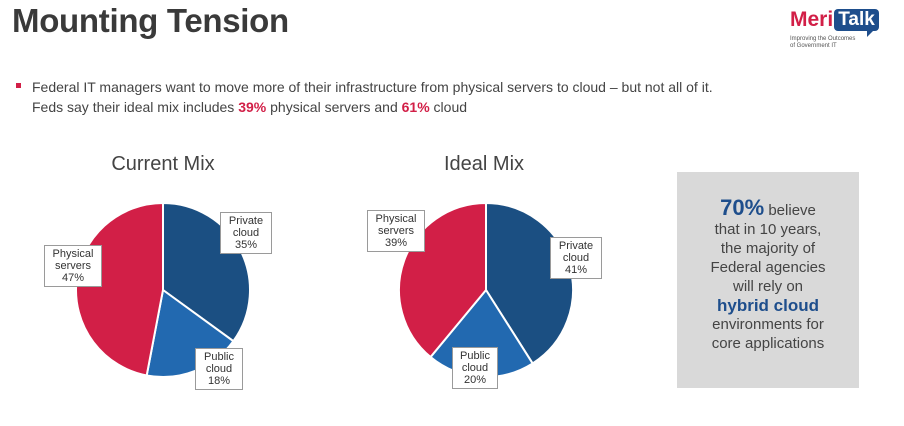 Image resolution: width=904 pixels, height=426 pixels. I want to click on bullet-marker-icon, so click(18, 85).